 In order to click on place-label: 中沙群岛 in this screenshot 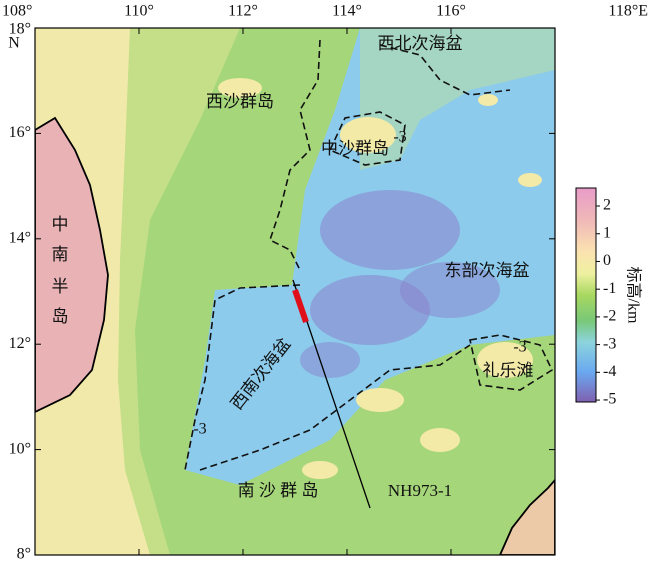, I will do `click(355, 148)`.